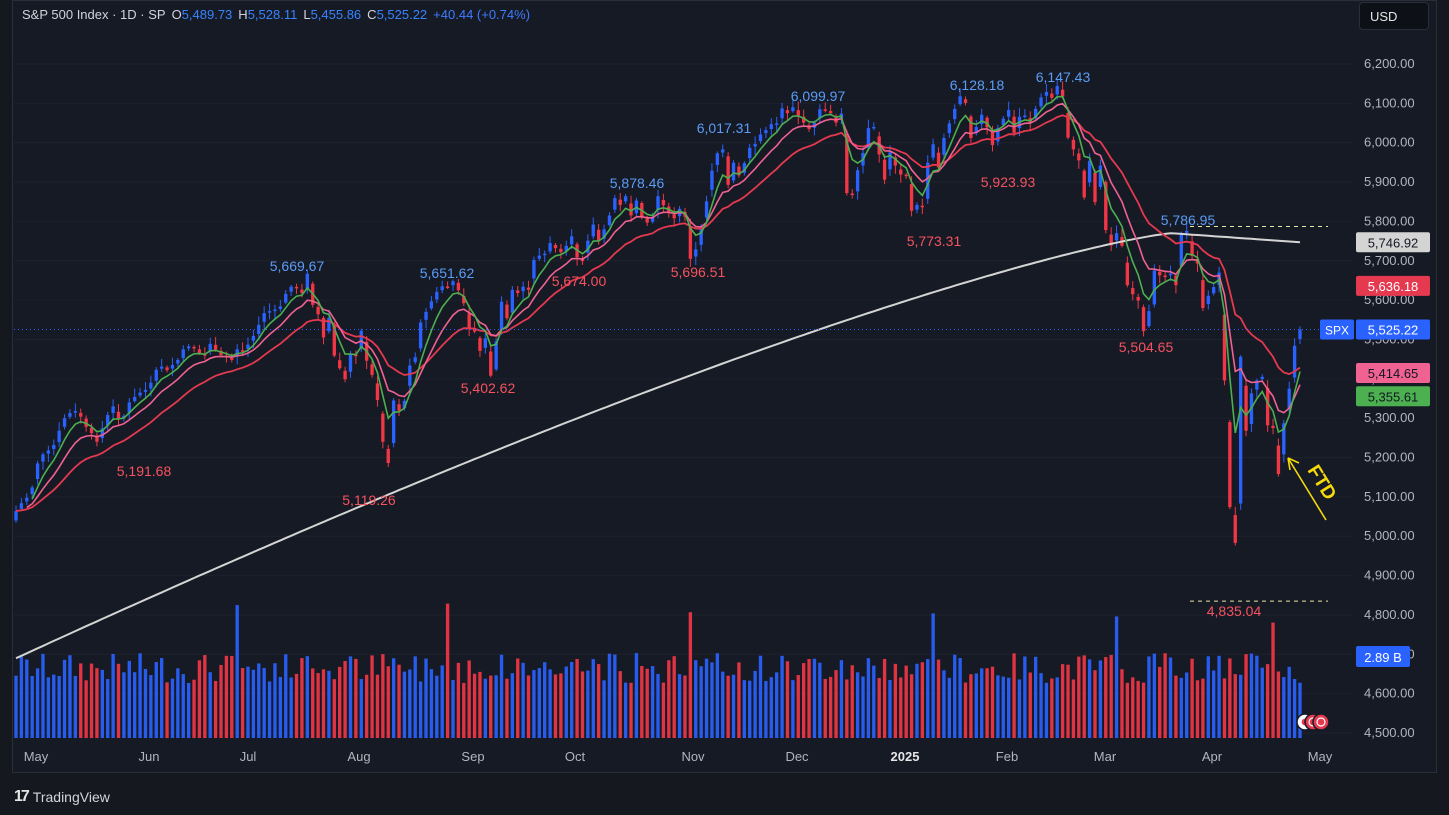  I want to click on currency-button: USD, so click(1394, 16).